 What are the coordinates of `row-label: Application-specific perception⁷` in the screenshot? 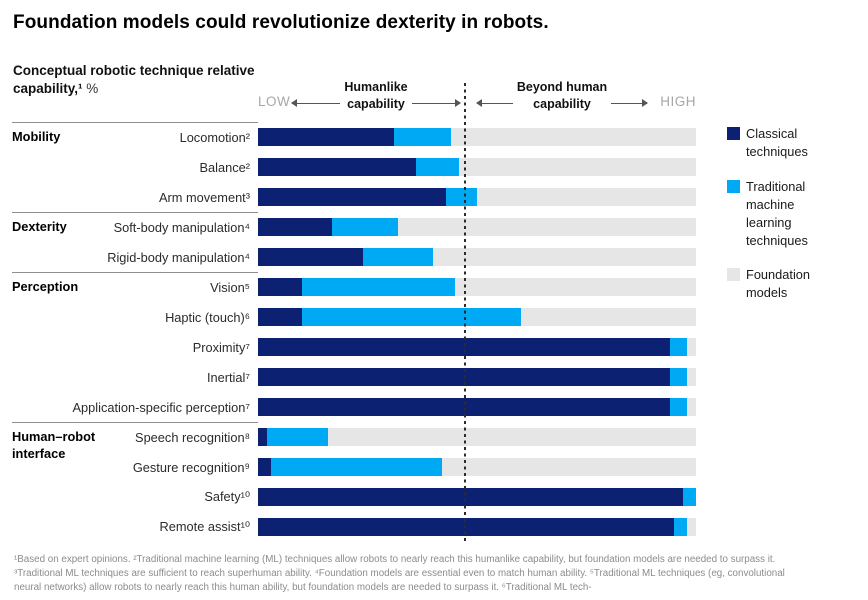 It's located at (161, 407).